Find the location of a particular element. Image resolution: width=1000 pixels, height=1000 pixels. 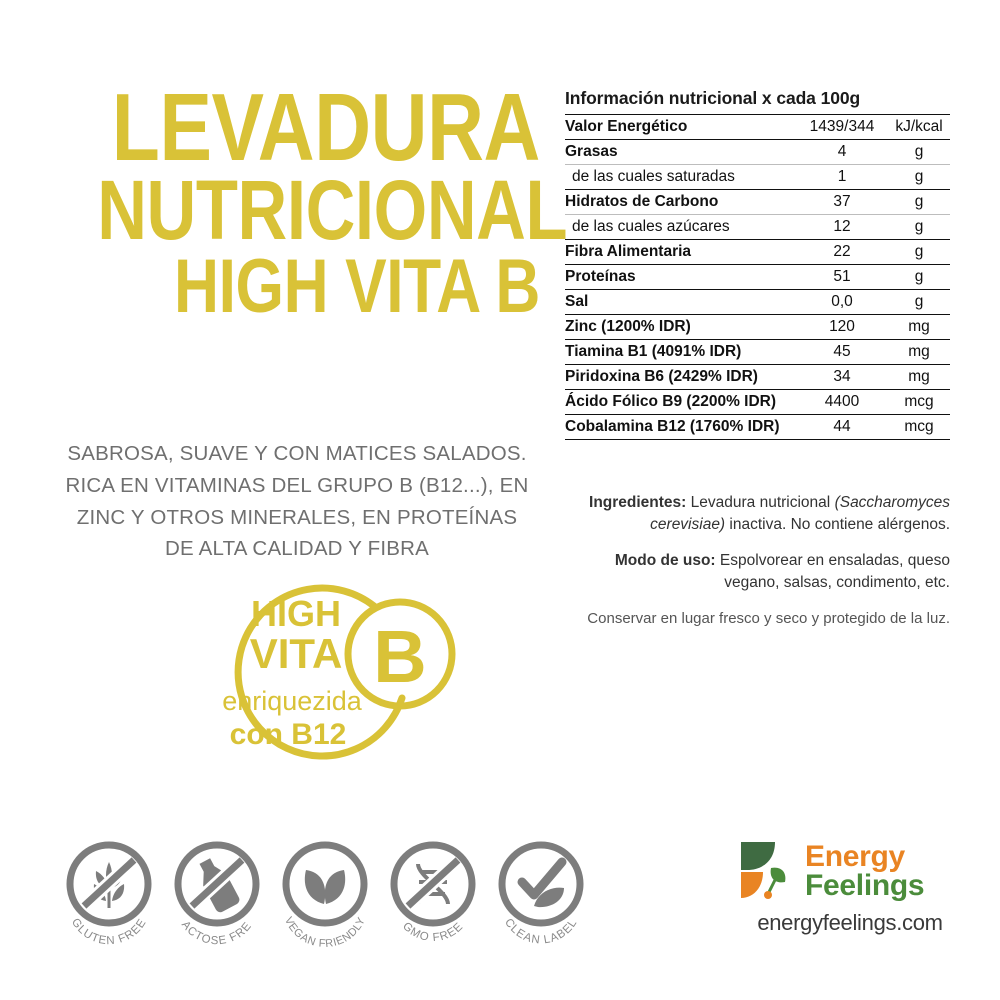

cert-gmo-free: GMO FREE is located at coordinates (433, 897).